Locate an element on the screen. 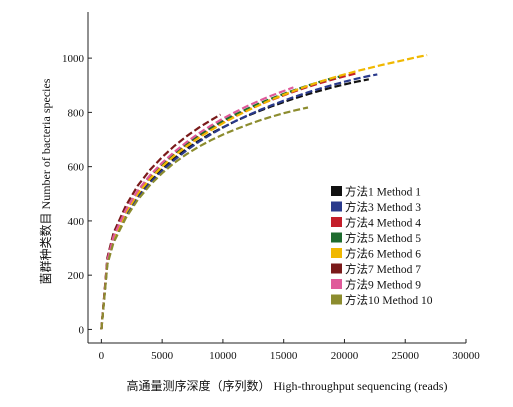  x-tick-label: 30000 is located at coordinates (466, 356).